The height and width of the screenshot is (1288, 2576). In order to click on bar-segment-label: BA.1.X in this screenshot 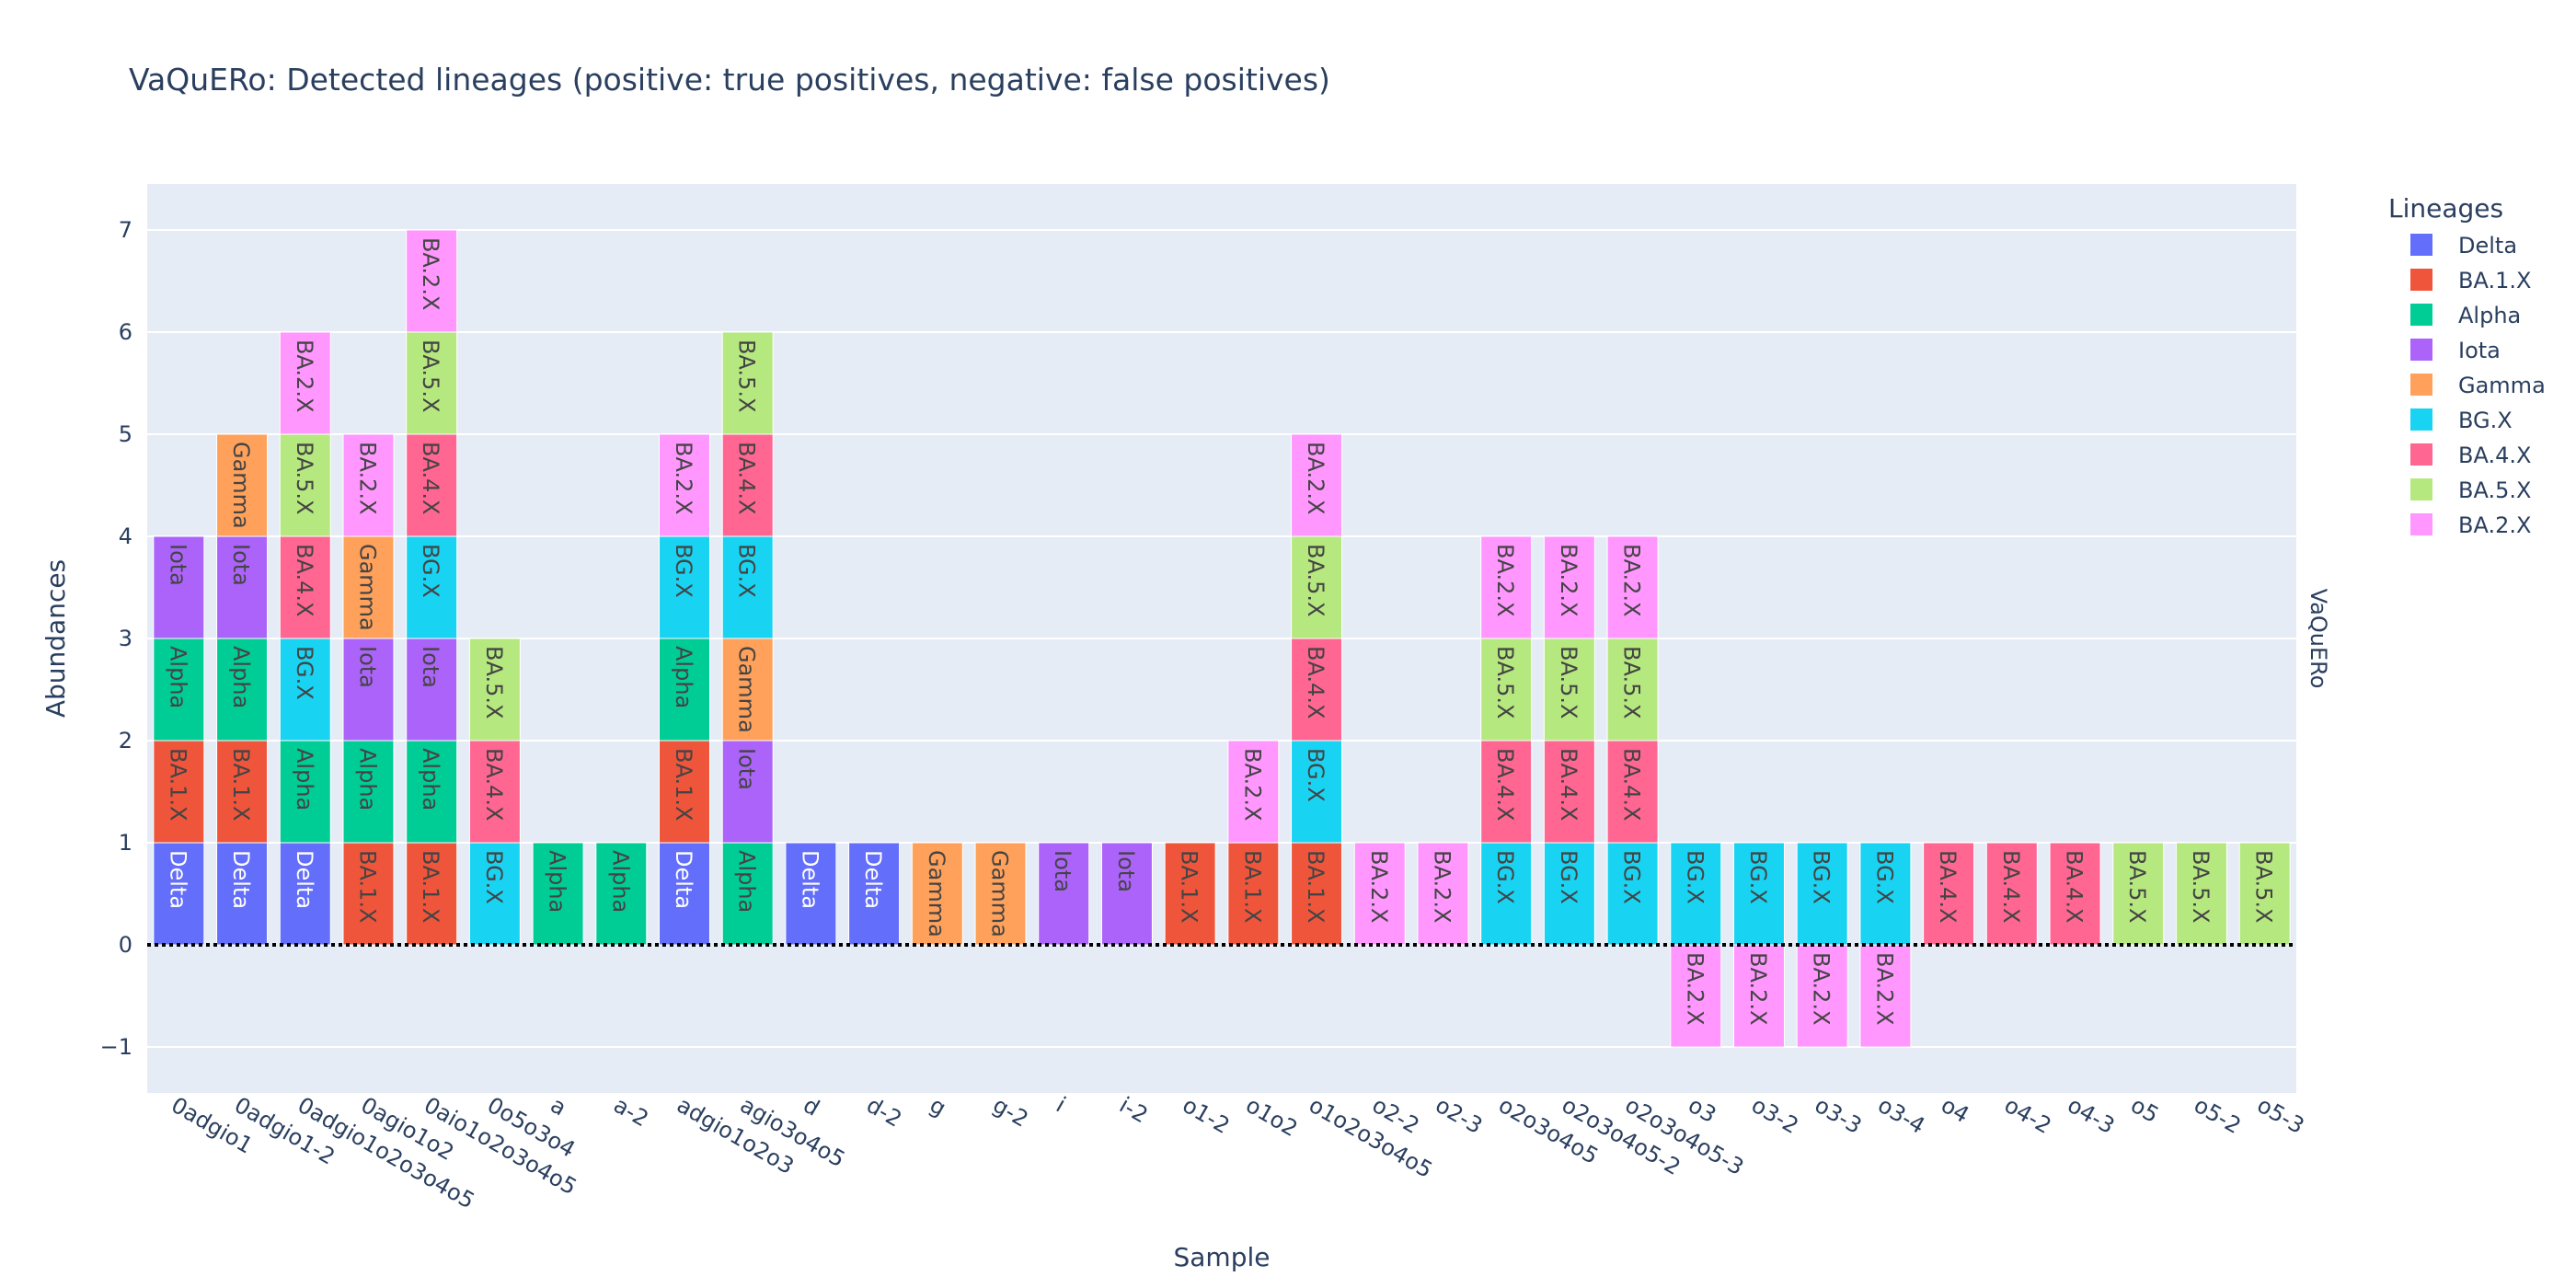, I will do `click(367, 886)`.